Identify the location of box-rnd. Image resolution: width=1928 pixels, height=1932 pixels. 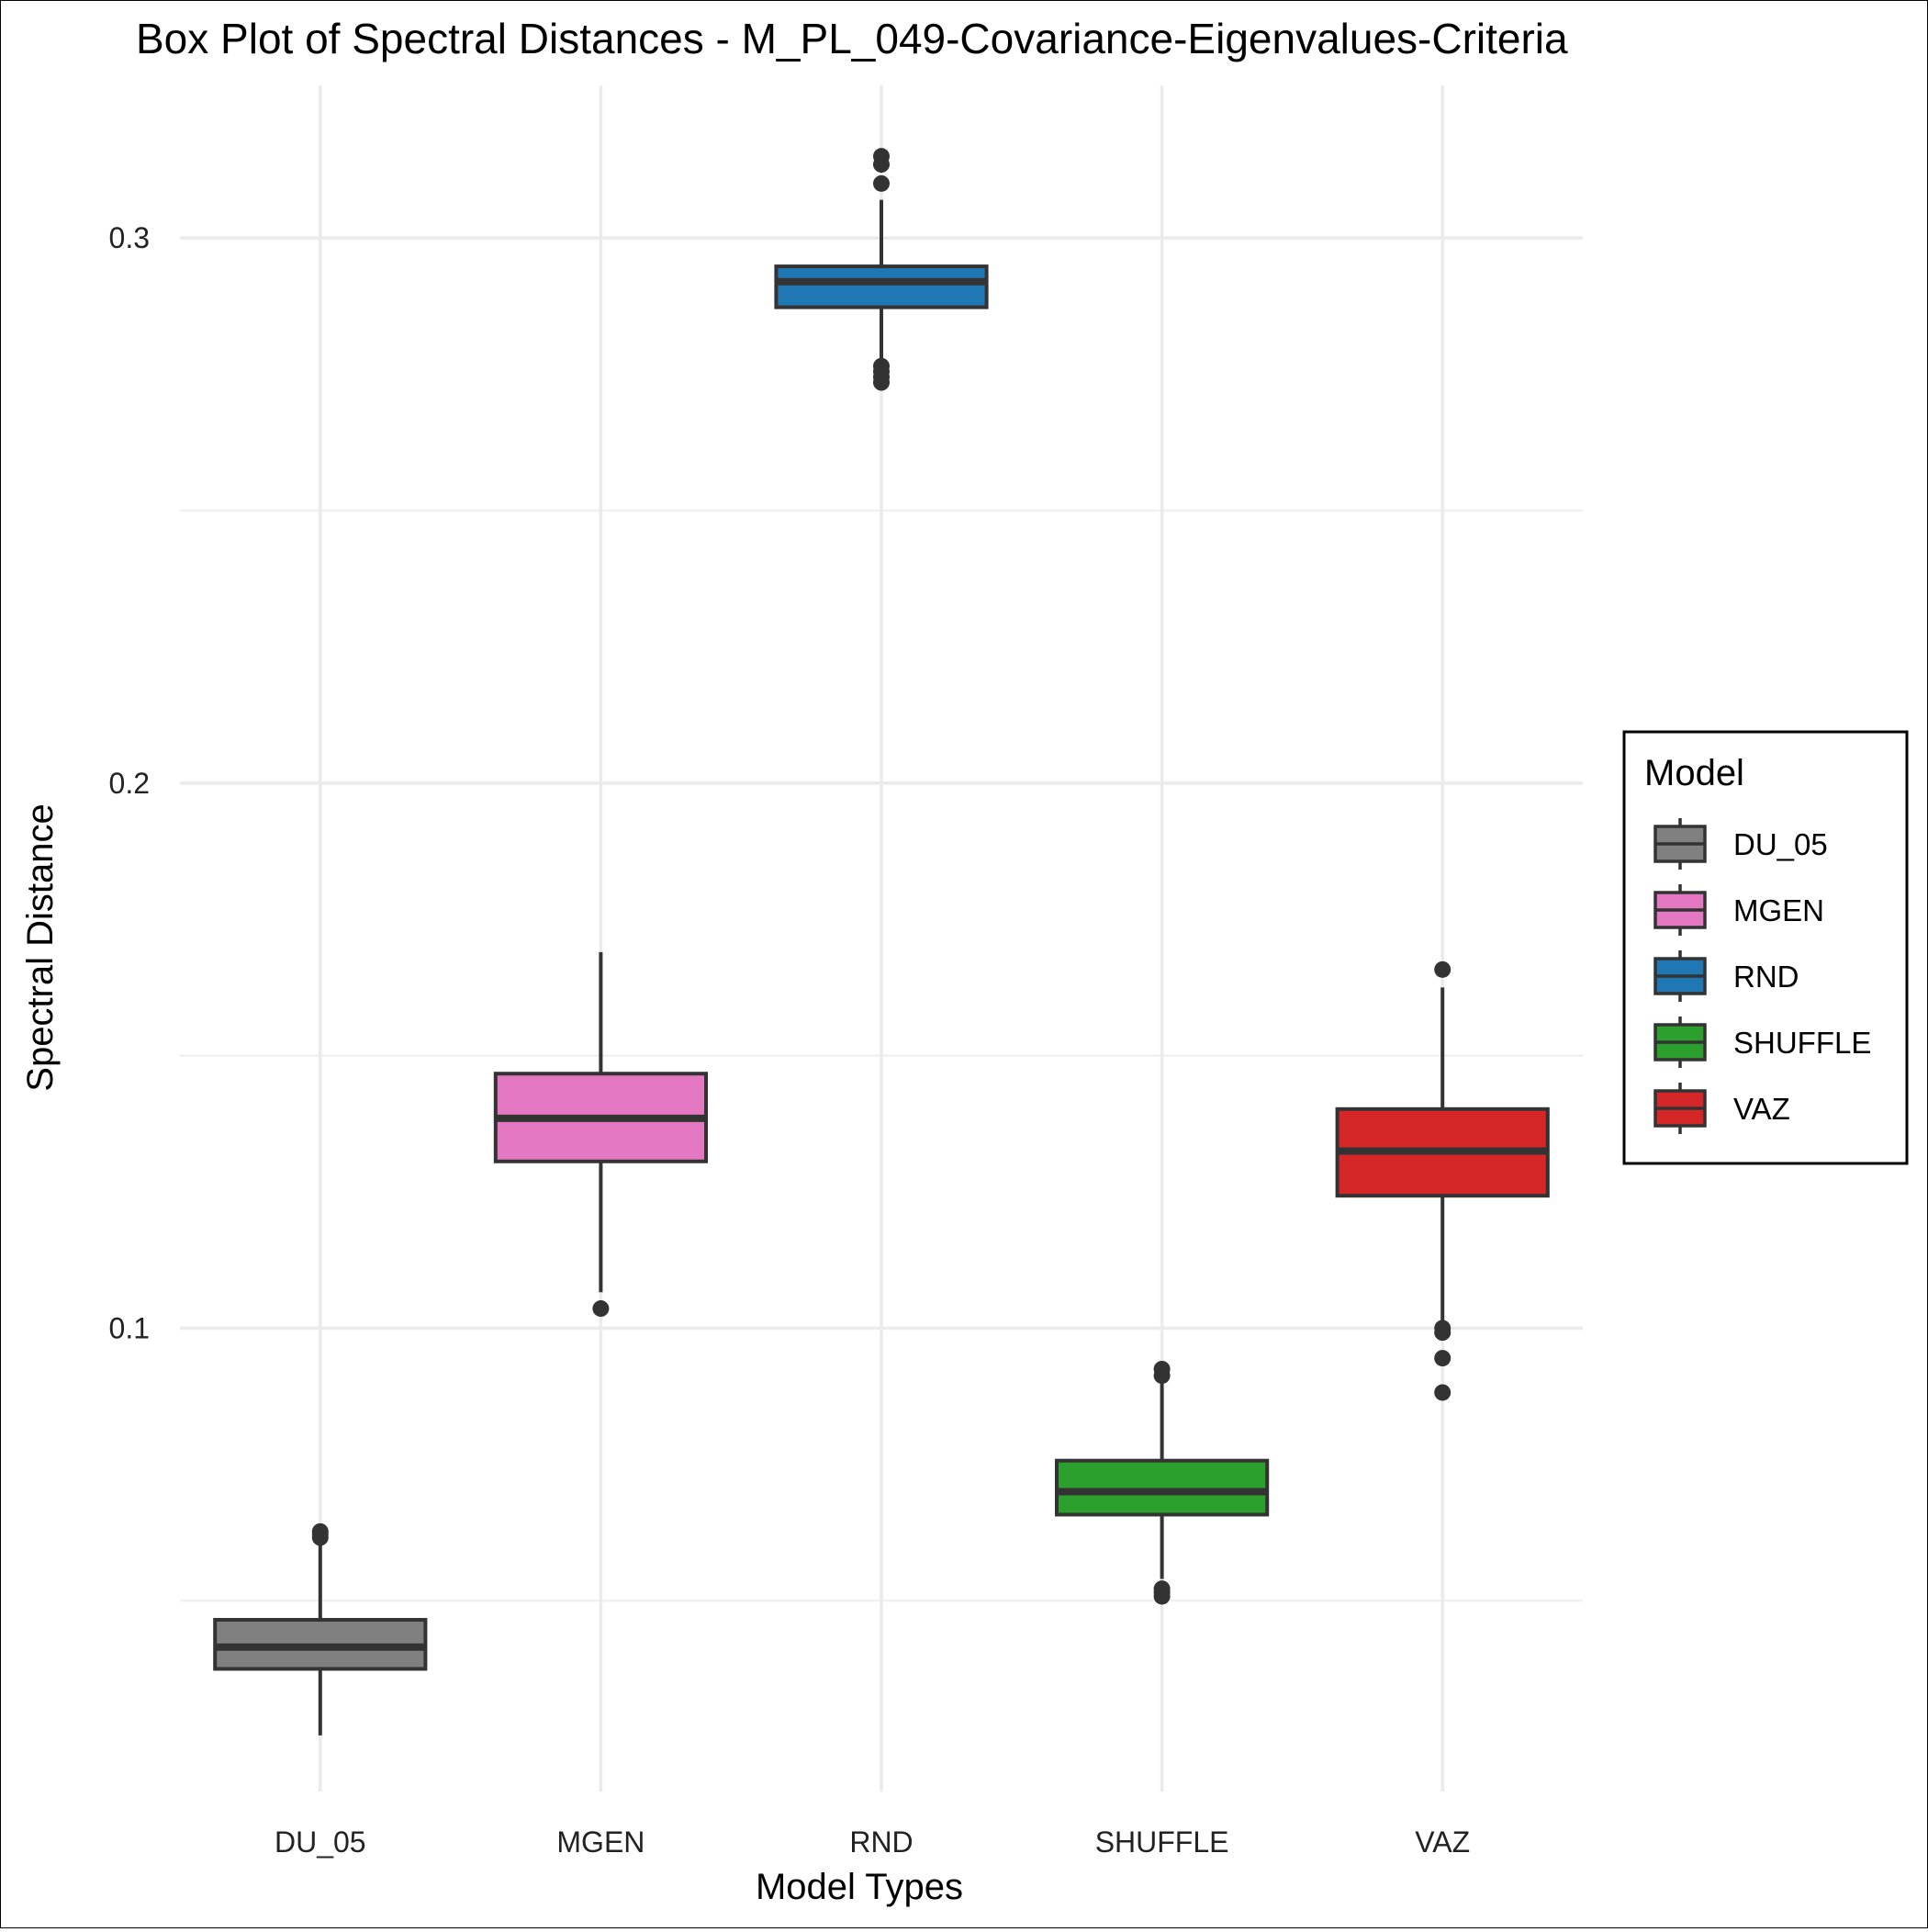
(881, 269).